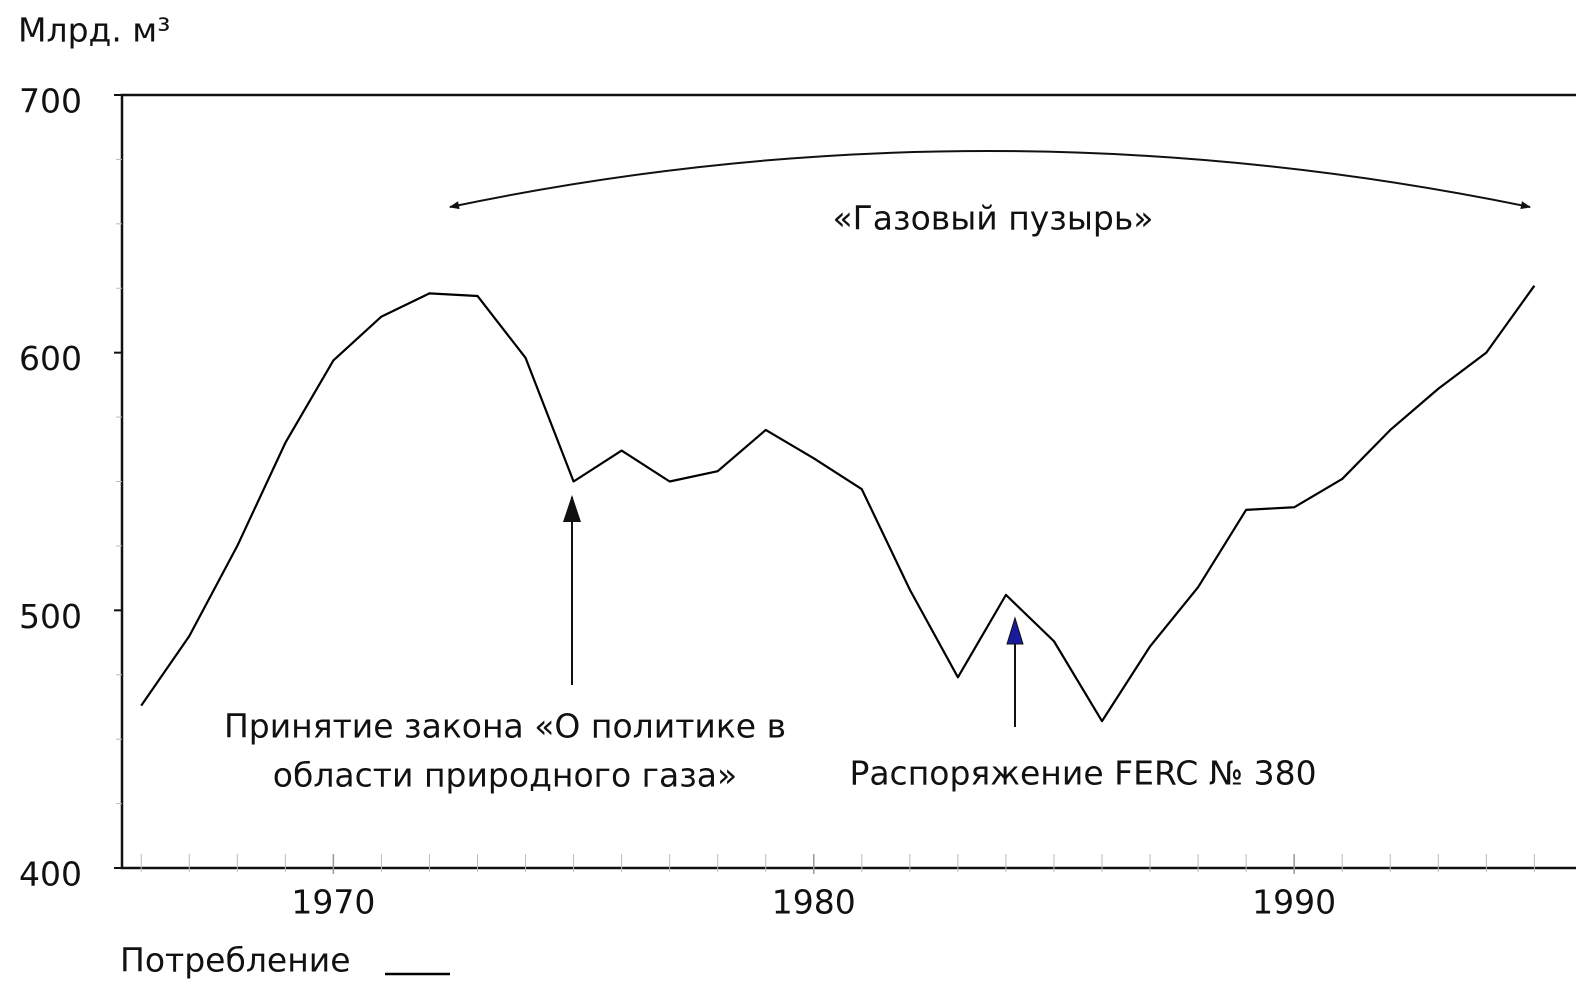  Describe the element at coordinates (50, 616) in the screenshot. I see `y-tick-label: 500` at that location.